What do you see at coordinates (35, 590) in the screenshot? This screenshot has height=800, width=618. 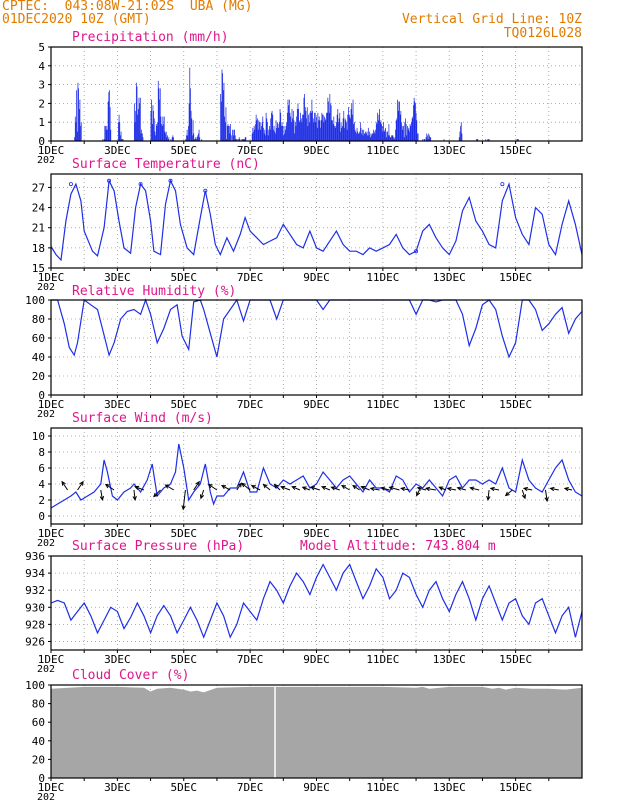 I see `y-tick-label: 932` at bounding box center [35, 590].